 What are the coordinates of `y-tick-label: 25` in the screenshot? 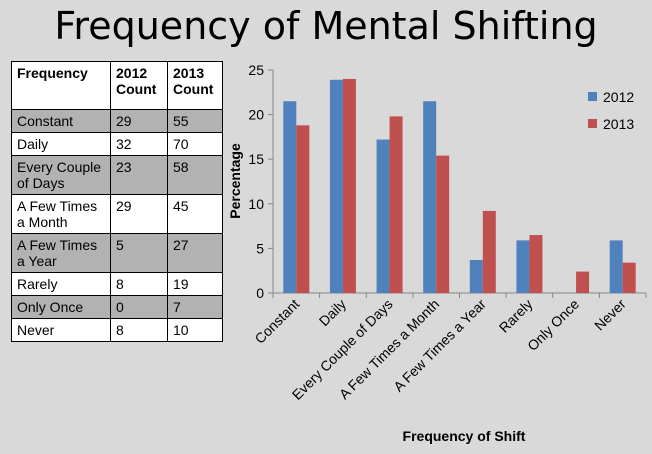 It's located at (256, 70).